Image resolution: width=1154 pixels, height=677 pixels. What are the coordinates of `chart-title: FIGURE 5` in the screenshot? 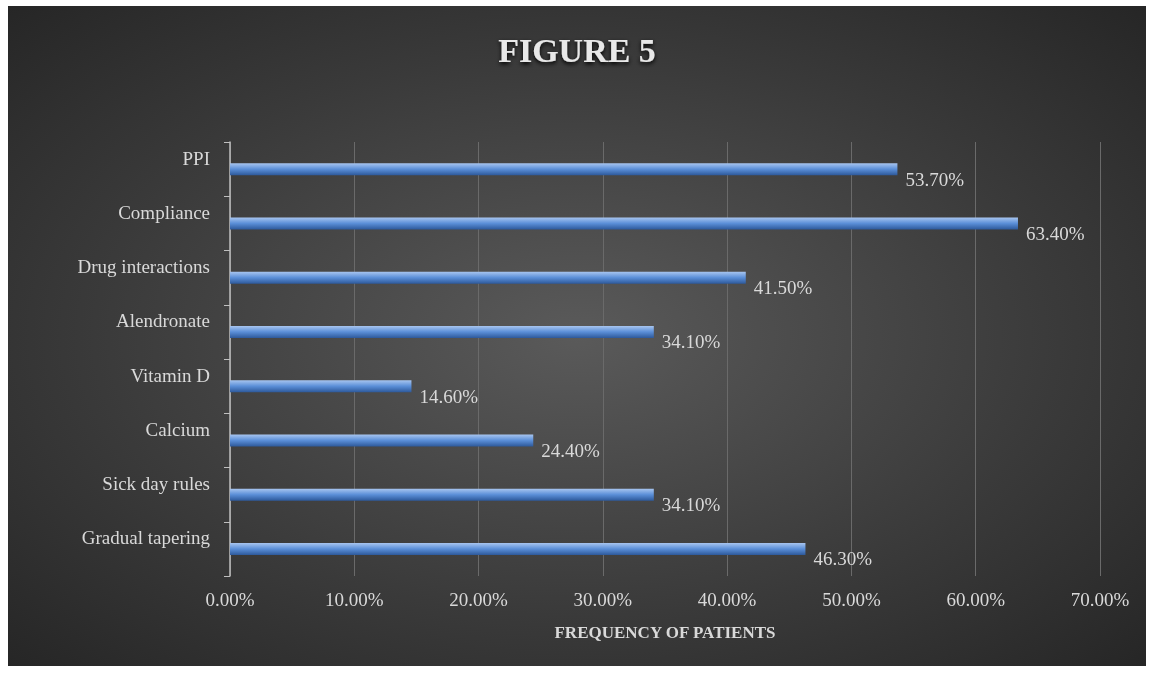 It's located at (577, 50).